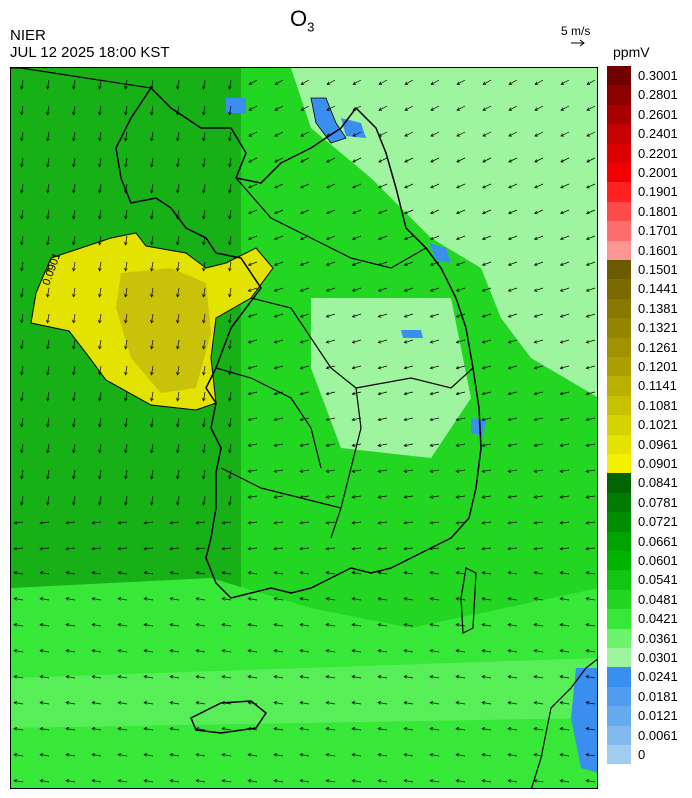 The image size is (692, 798). What do you see at coordinates (658, 483) in the screenshot?
I see `legend-label: 0.0841` at bounding box center [658, 483].